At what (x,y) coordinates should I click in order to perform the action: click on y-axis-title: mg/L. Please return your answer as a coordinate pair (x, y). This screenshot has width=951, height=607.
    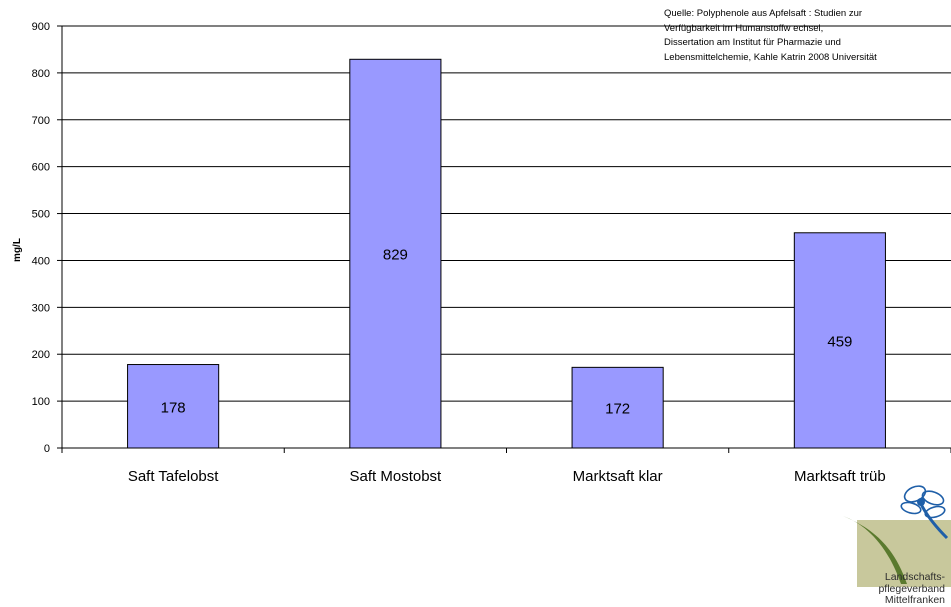
    Looking at the image, I should click on (17, 250).